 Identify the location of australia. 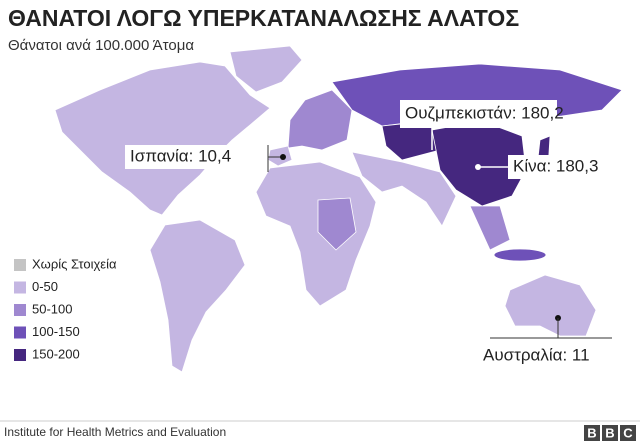
(550, 305).